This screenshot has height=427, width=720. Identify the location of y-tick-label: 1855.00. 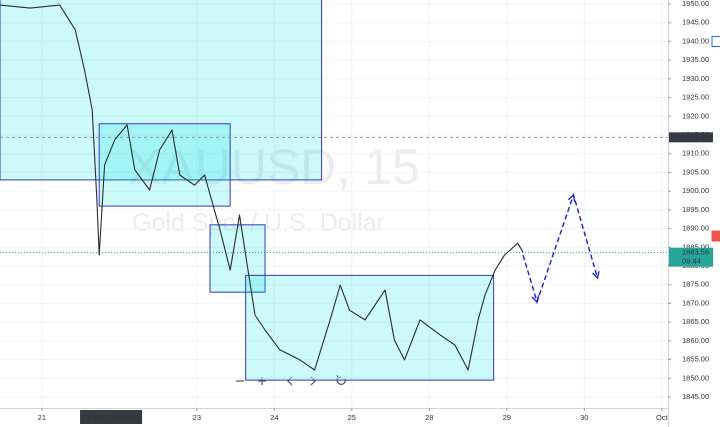
(695, 359).